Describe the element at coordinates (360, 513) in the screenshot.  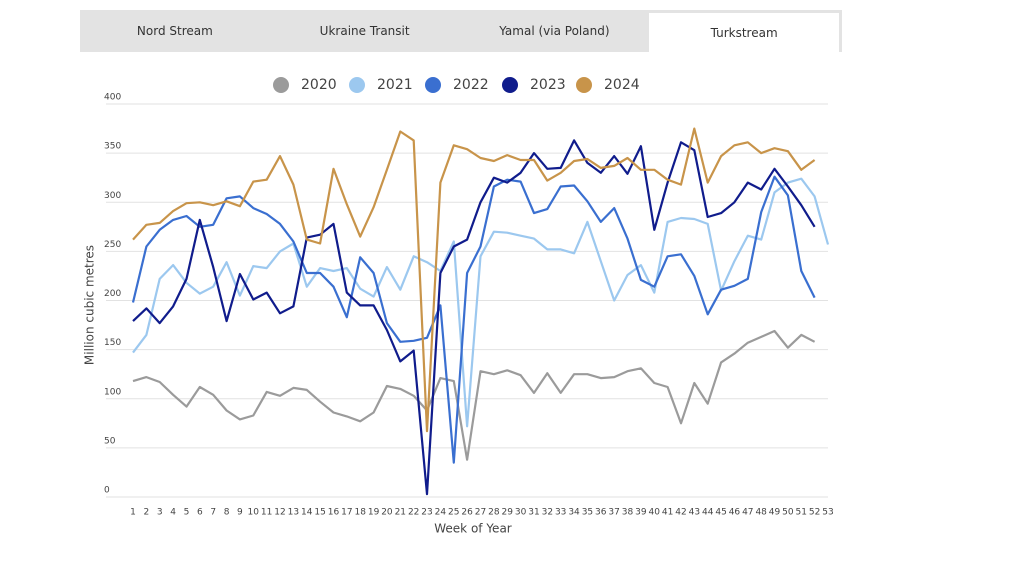
I see `x-tick-label: 18` at that location.